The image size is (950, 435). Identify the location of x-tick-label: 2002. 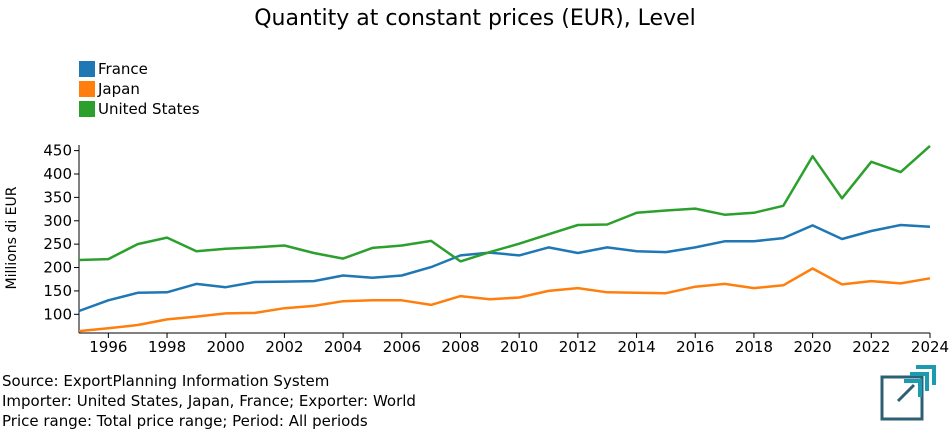
(284, 347).